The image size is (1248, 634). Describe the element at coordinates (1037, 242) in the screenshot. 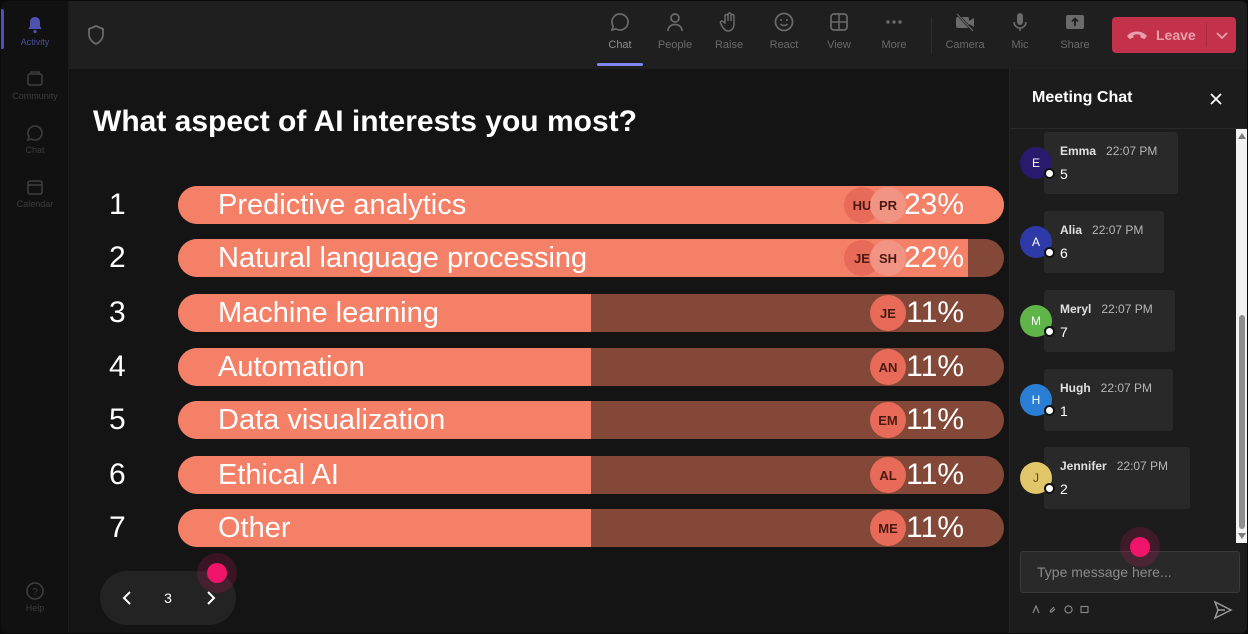

I see `avatar: A` at that location.